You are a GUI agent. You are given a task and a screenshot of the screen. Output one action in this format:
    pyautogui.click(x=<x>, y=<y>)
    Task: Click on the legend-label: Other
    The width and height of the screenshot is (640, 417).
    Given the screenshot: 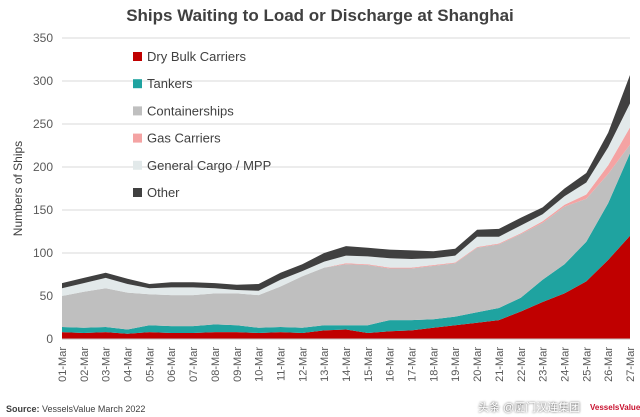 What is the action you would take?
    pyautogui.click(x=163, y=192)
    